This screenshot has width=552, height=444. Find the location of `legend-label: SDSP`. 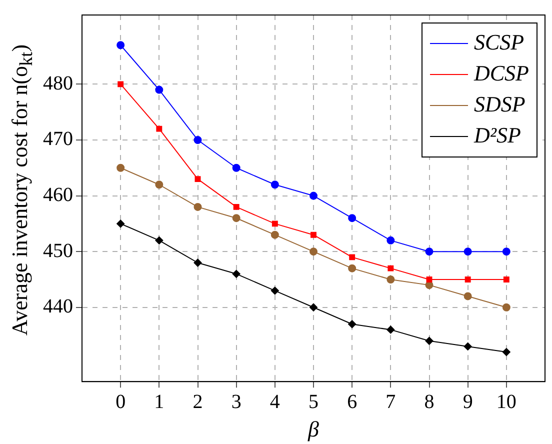

legend-label: SDSP is located at coordinates (500, 103).